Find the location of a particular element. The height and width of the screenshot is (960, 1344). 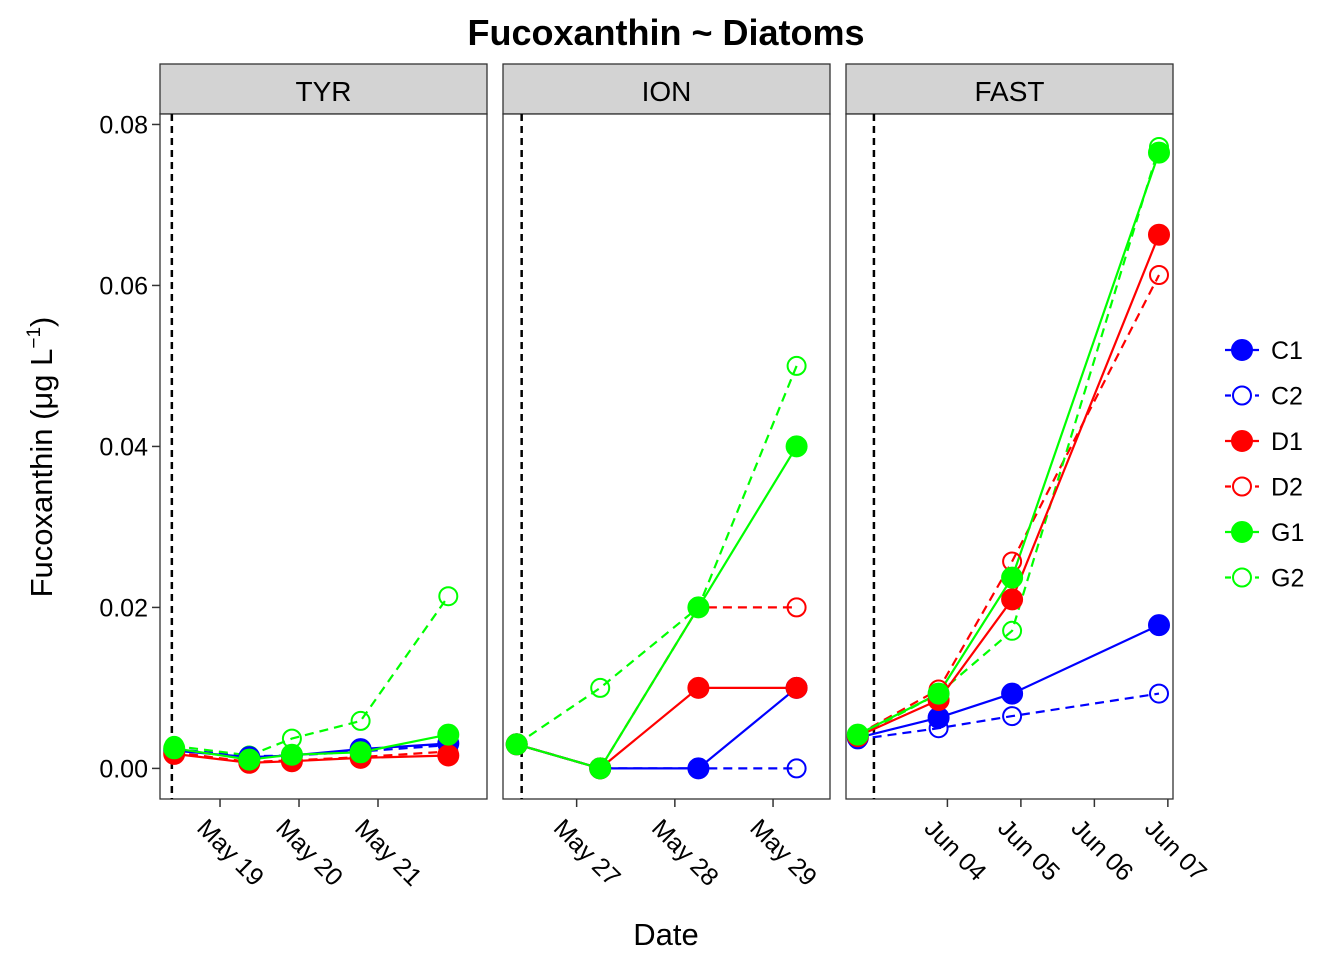

x-tick-label: Jun 06 is located at coordinates (1102, 850).